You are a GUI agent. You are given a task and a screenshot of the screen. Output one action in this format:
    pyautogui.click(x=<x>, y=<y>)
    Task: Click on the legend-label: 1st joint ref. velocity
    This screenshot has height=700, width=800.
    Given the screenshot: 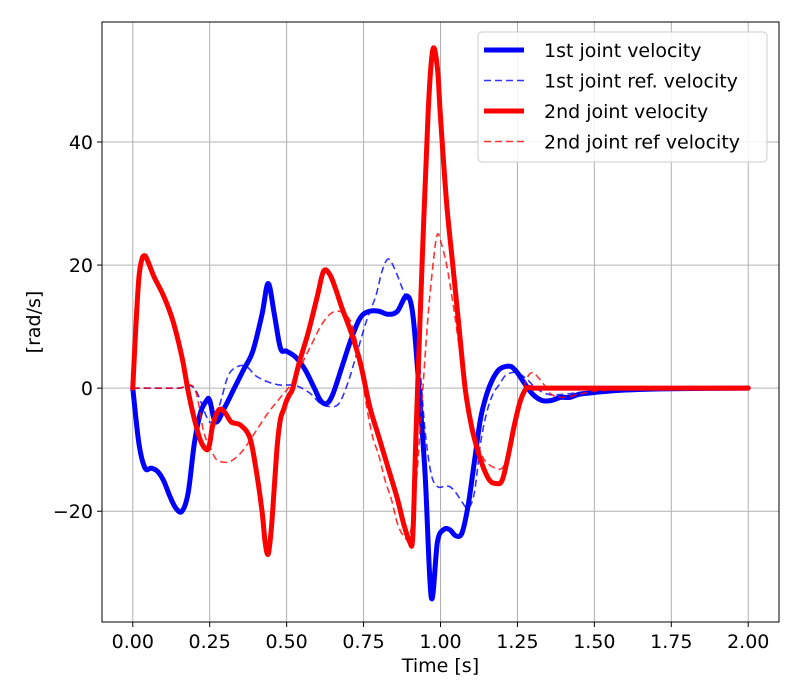 What is the action you would take?
    pyautogui.click(x=641, y=82)
    